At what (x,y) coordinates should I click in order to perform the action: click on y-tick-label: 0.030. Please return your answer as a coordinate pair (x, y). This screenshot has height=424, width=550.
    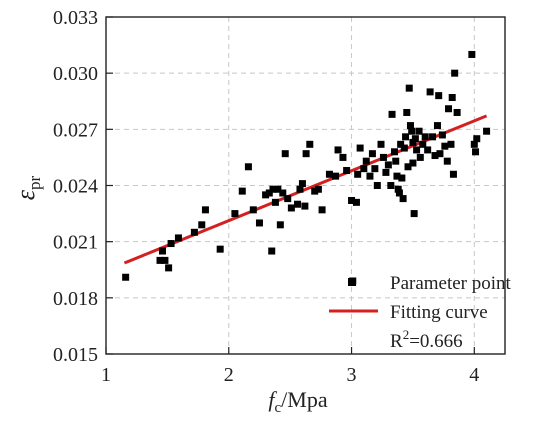
    Looking at the image, I should click on (75, 74).